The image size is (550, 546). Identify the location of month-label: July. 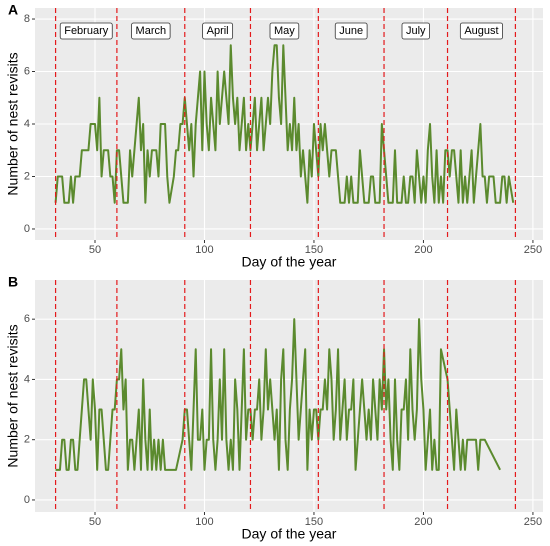
(415, 31).